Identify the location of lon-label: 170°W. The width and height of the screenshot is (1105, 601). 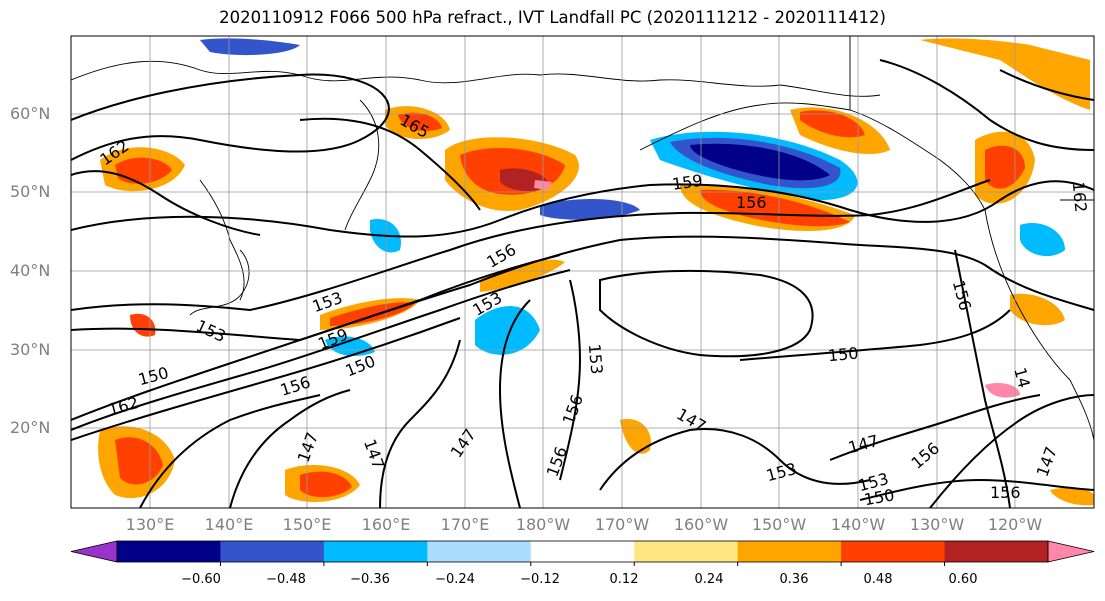
(622, 524).